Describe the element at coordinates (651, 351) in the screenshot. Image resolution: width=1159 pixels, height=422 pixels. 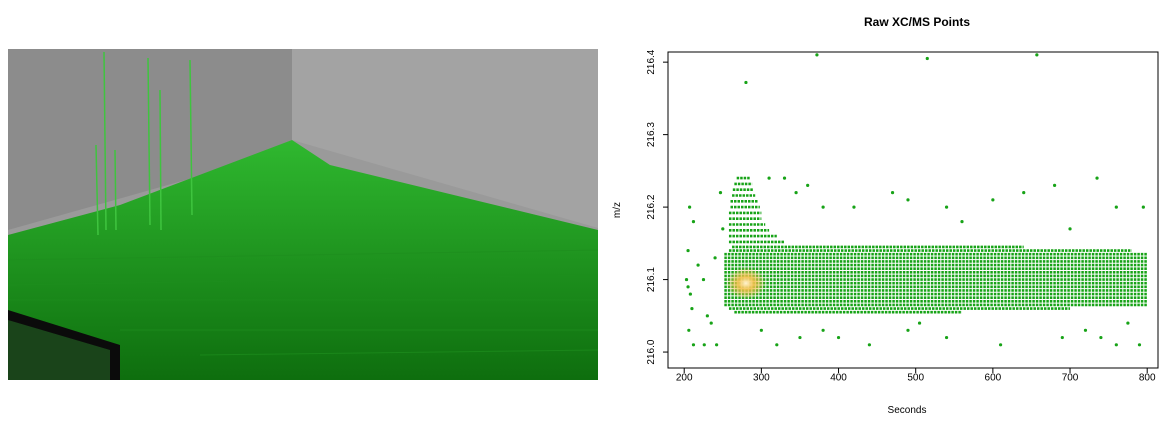
I see `y-tick-label: 216.0` at that location.